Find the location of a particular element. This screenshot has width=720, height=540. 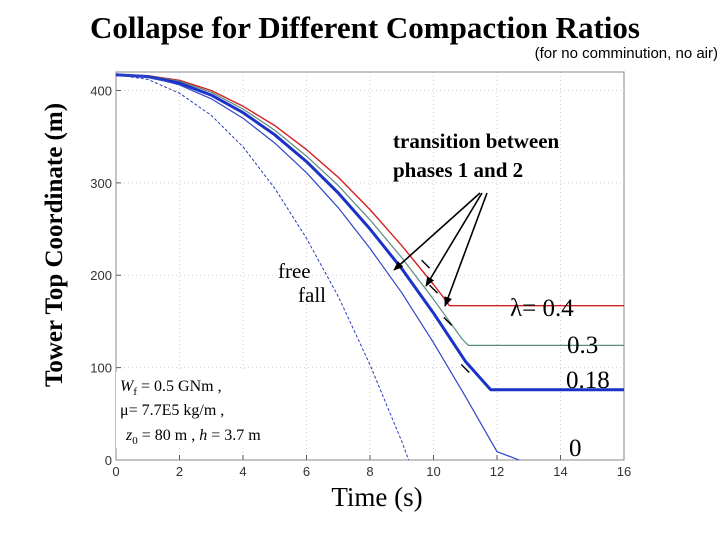

x-tick-label-8: 8 is located at coordinates (369, 471).